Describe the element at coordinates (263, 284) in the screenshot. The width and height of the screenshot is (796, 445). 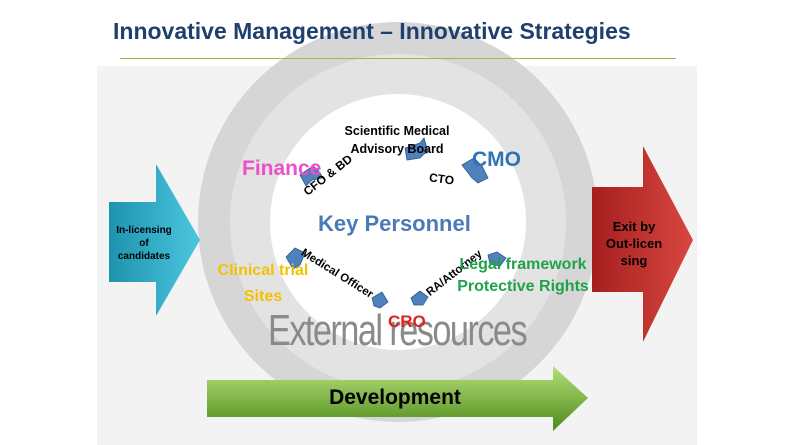
I see `clinical-trial-sites-label: Clinical trial Sites` at that location.